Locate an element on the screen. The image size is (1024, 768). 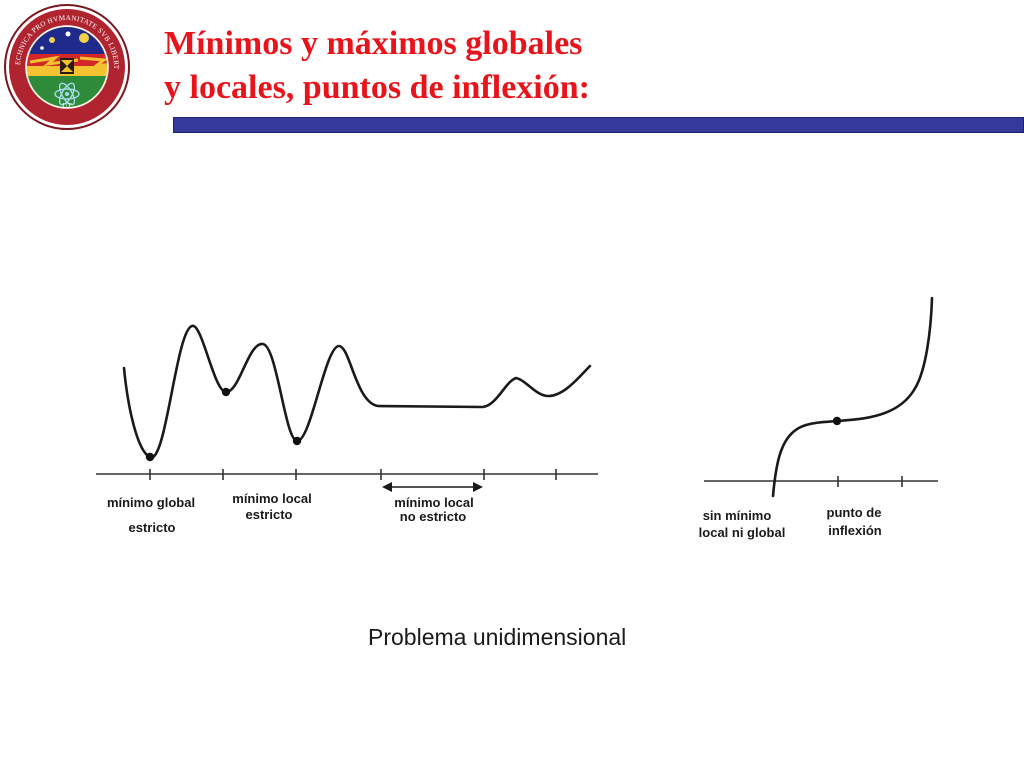
global-min-point is located at coordinates (150, 457).